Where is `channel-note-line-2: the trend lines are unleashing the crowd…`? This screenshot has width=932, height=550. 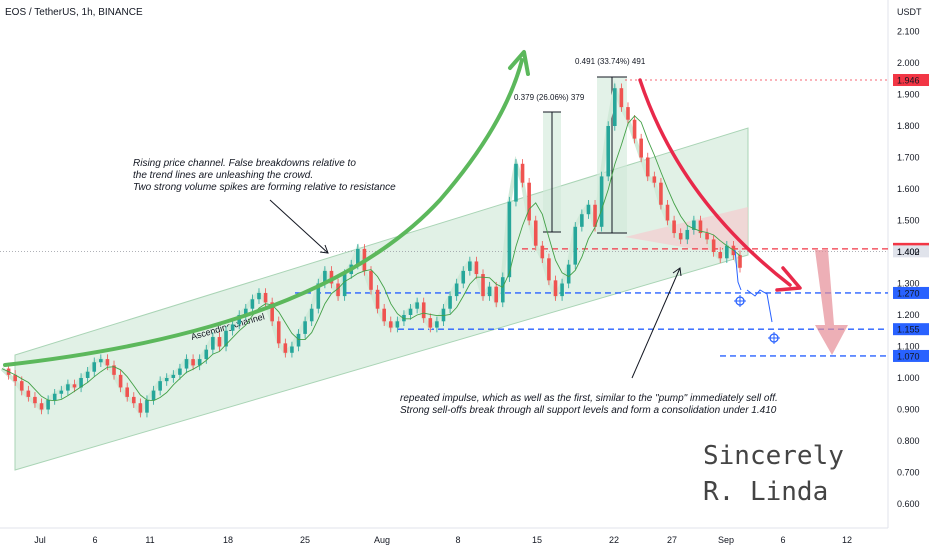 channel-note-line-2: the trend lines are unleashing the crowd… is located at coordinates (223, 175).